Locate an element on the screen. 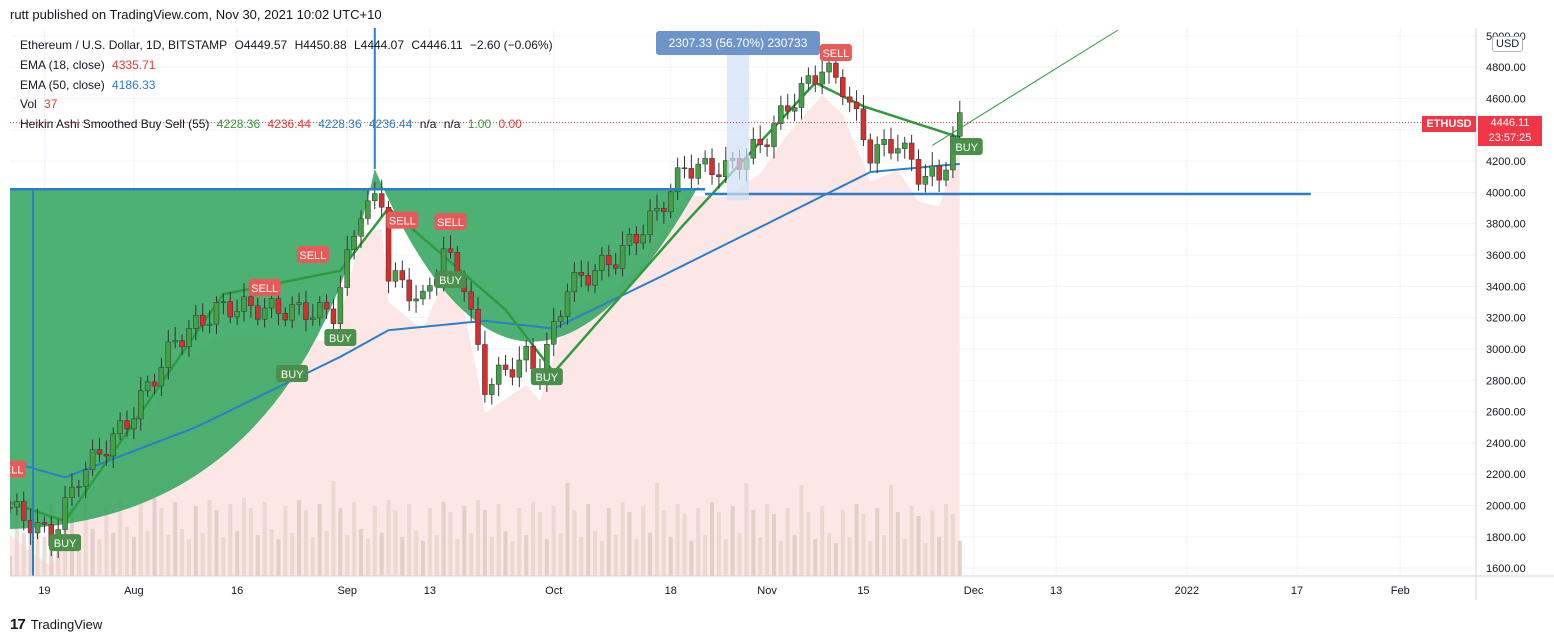 The height and width of the screenshot is (644, 1554). tradingview-brand: TradingView is located at coordinates (66, 624).